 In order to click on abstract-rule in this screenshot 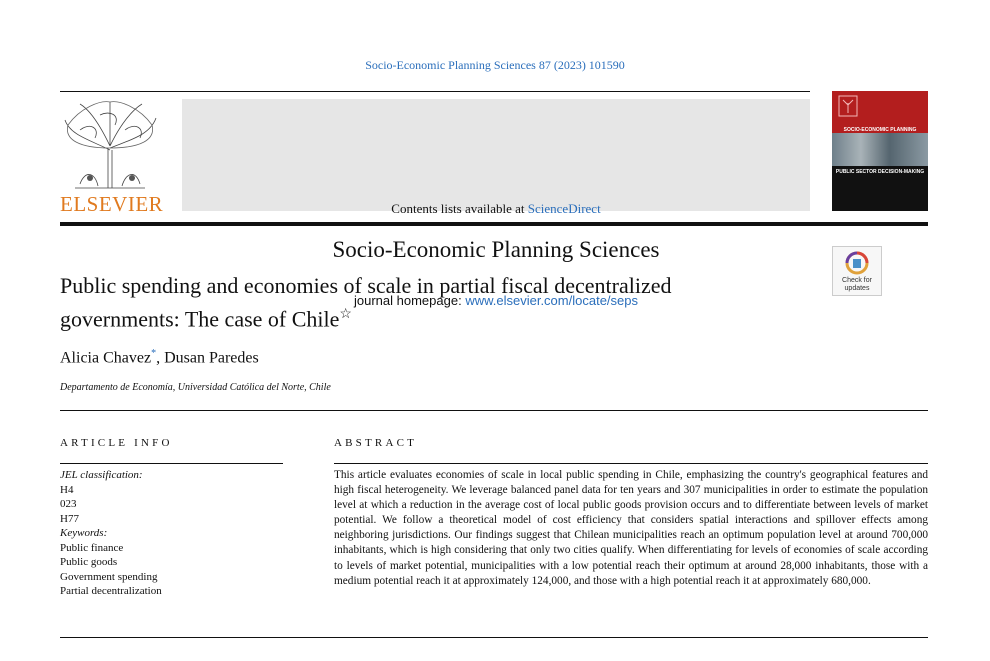, I will do `click(631, 463)`.